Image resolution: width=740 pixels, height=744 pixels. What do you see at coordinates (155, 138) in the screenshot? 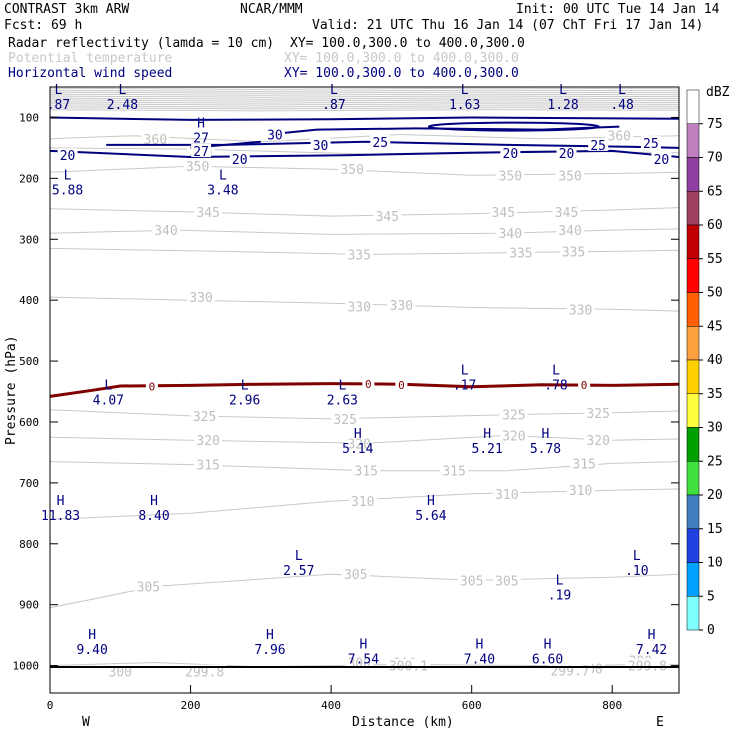
I see `theta-label-360-bg` at bounding box center [155, 138].